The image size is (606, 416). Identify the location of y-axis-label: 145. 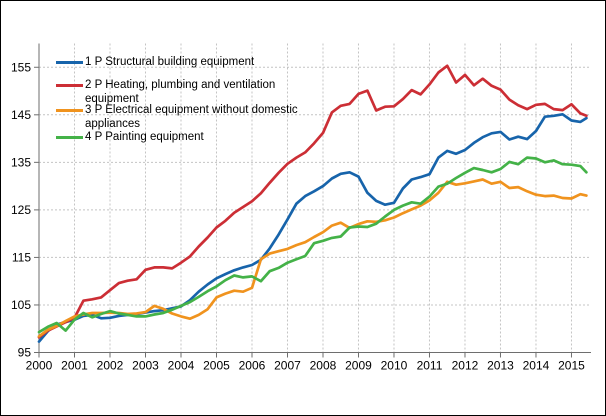
(21, 115).